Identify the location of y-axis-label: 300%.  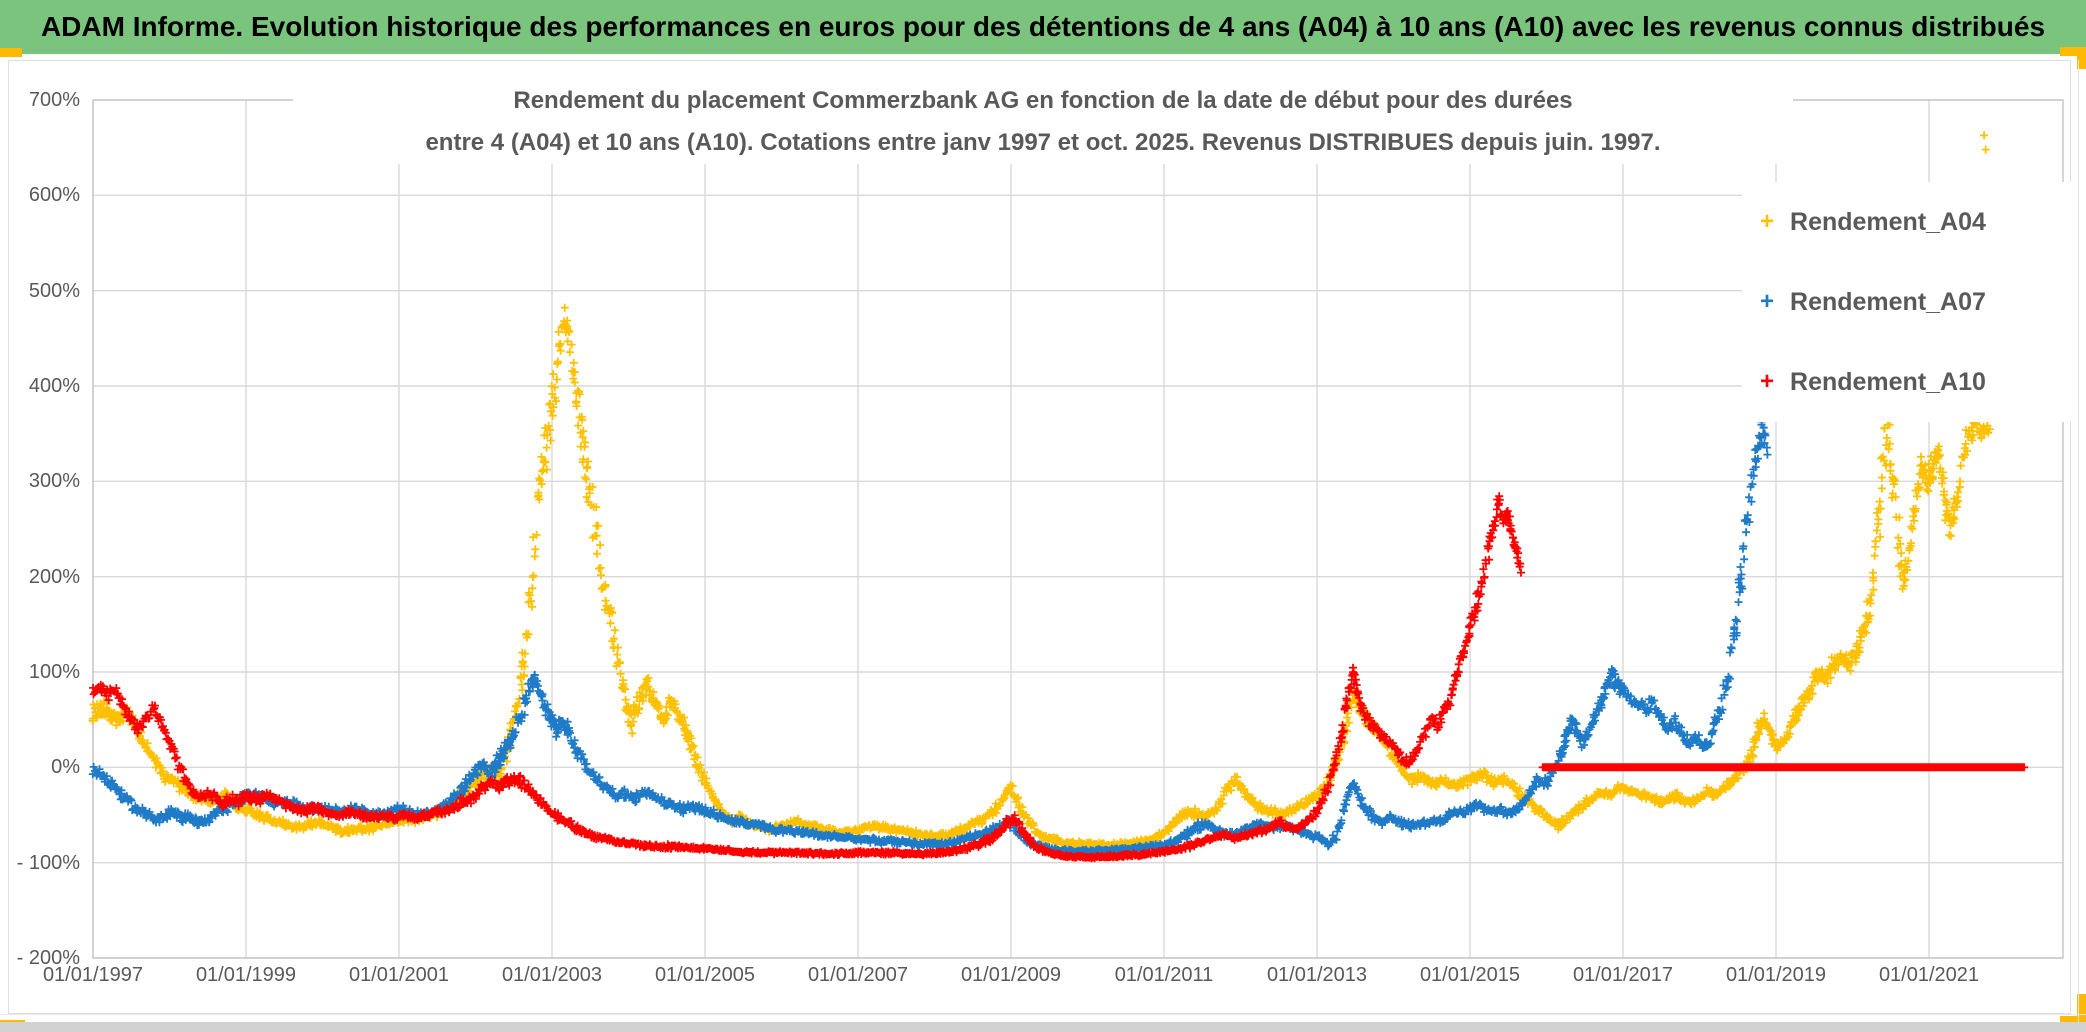
(54, 481).